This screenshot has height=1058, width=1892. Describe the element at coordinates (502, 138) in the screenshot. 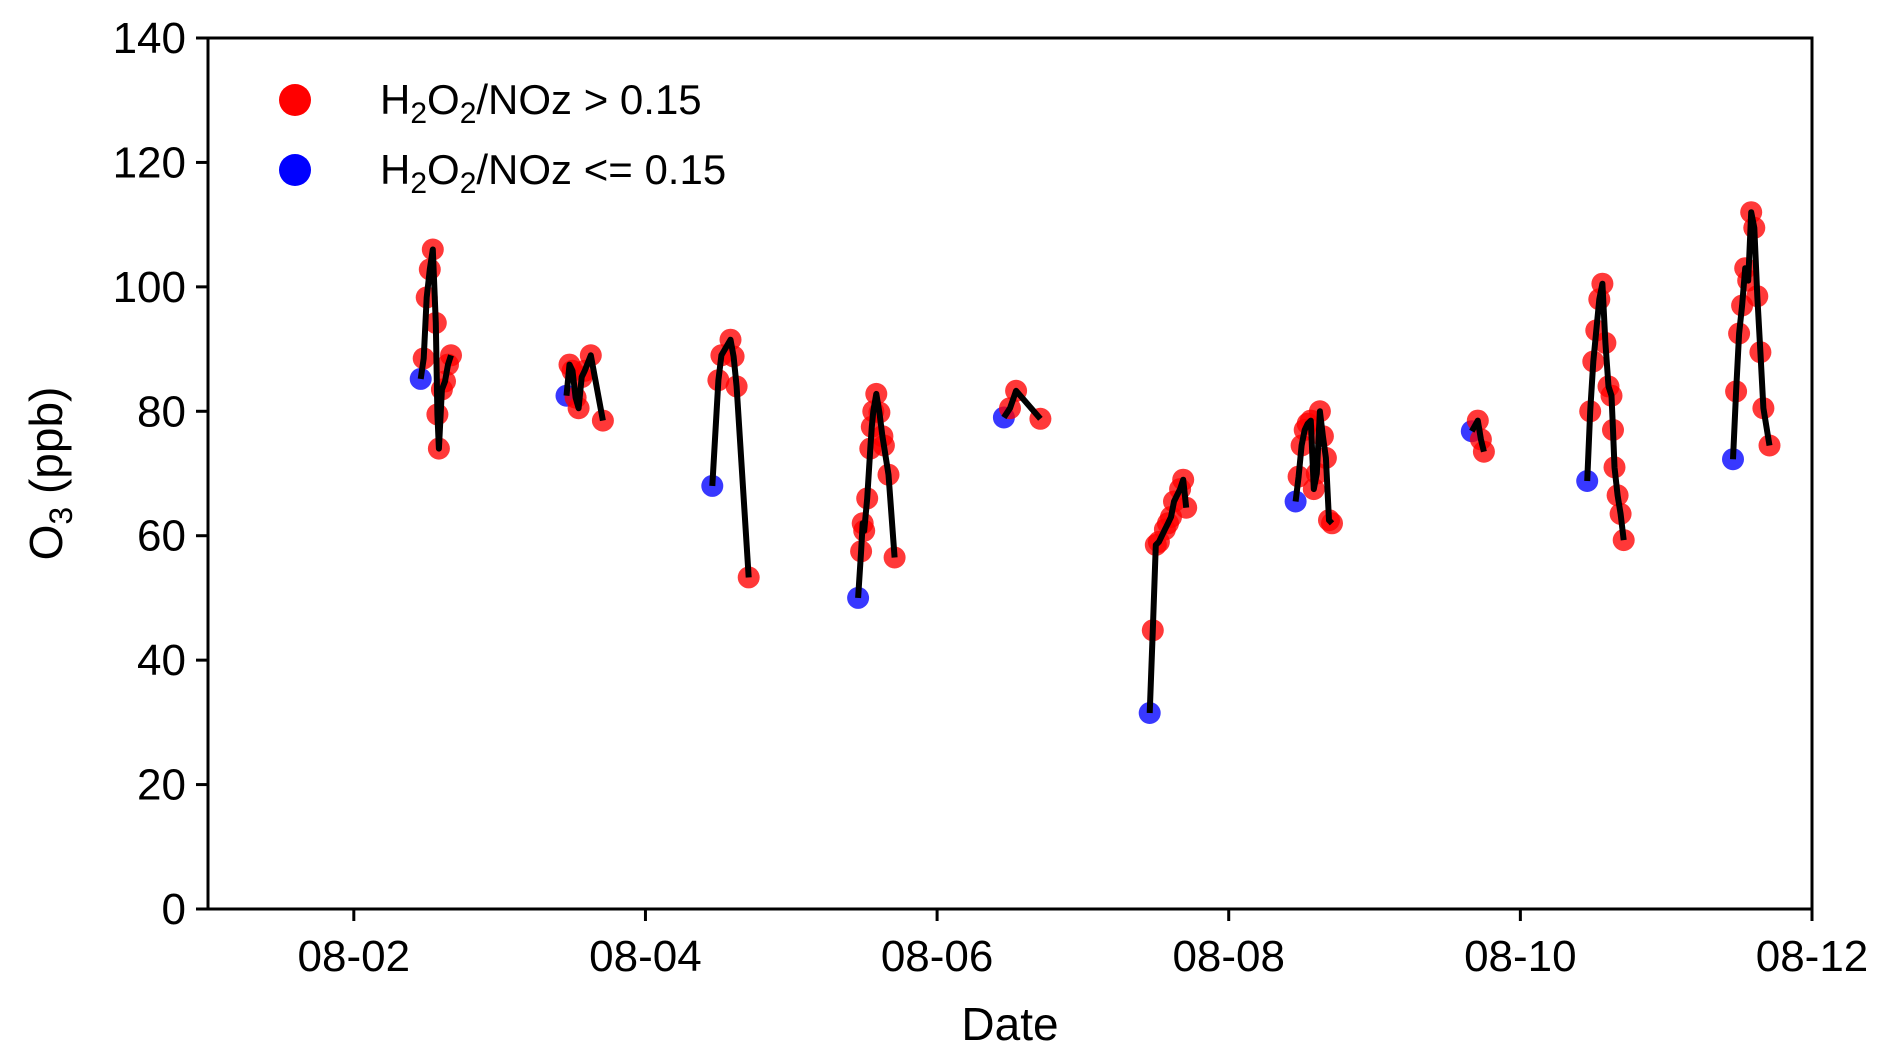

I see `legend: H2O2/NOz > 0.15 H2O2/NOz <= 0.15` at that location.